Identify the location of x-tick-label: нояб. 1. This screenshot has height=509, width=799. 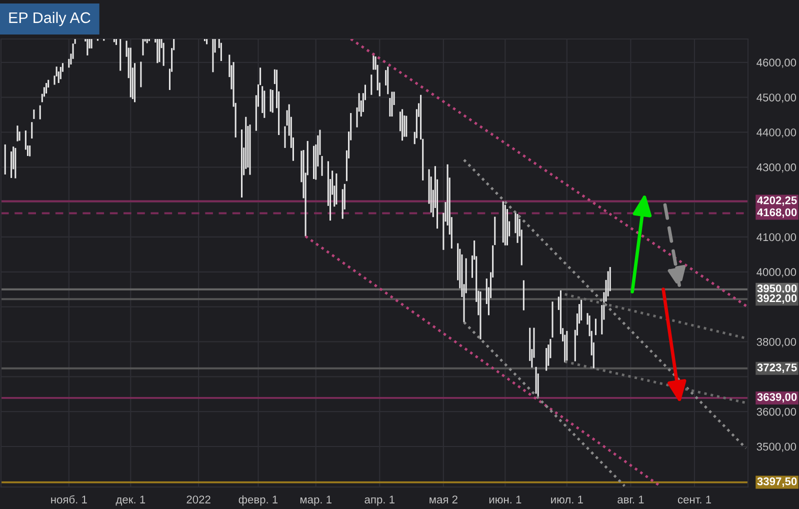
(69, 499).